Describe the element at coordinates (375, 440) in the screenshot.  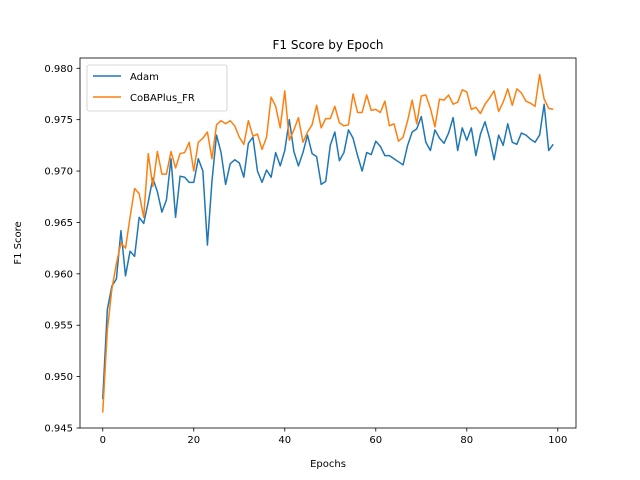
I see `x-tick-label: 60` at that location.